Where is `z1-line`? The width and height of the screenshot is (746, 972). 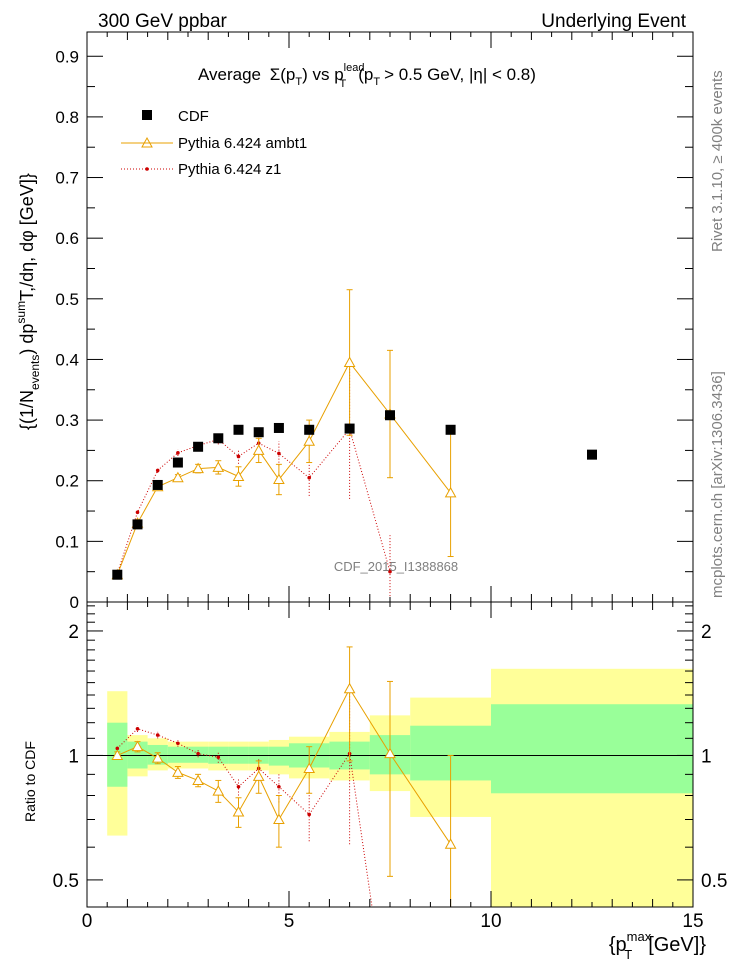
z1-line is located at coordinates (253, 501).